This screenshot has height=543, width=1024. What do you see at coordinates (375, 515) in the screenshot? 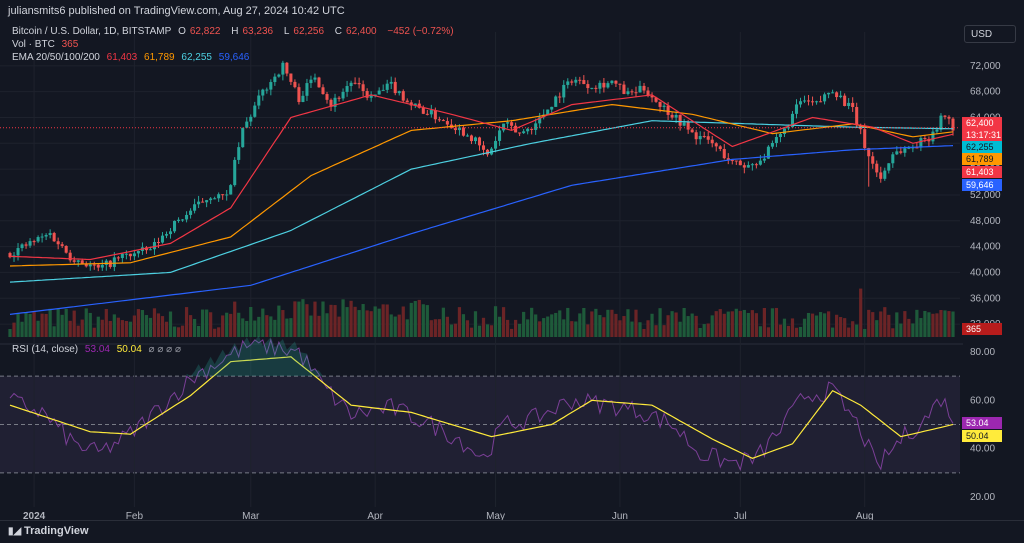
I see `time-tick-label: Apr` at bounding box center [375, 515].